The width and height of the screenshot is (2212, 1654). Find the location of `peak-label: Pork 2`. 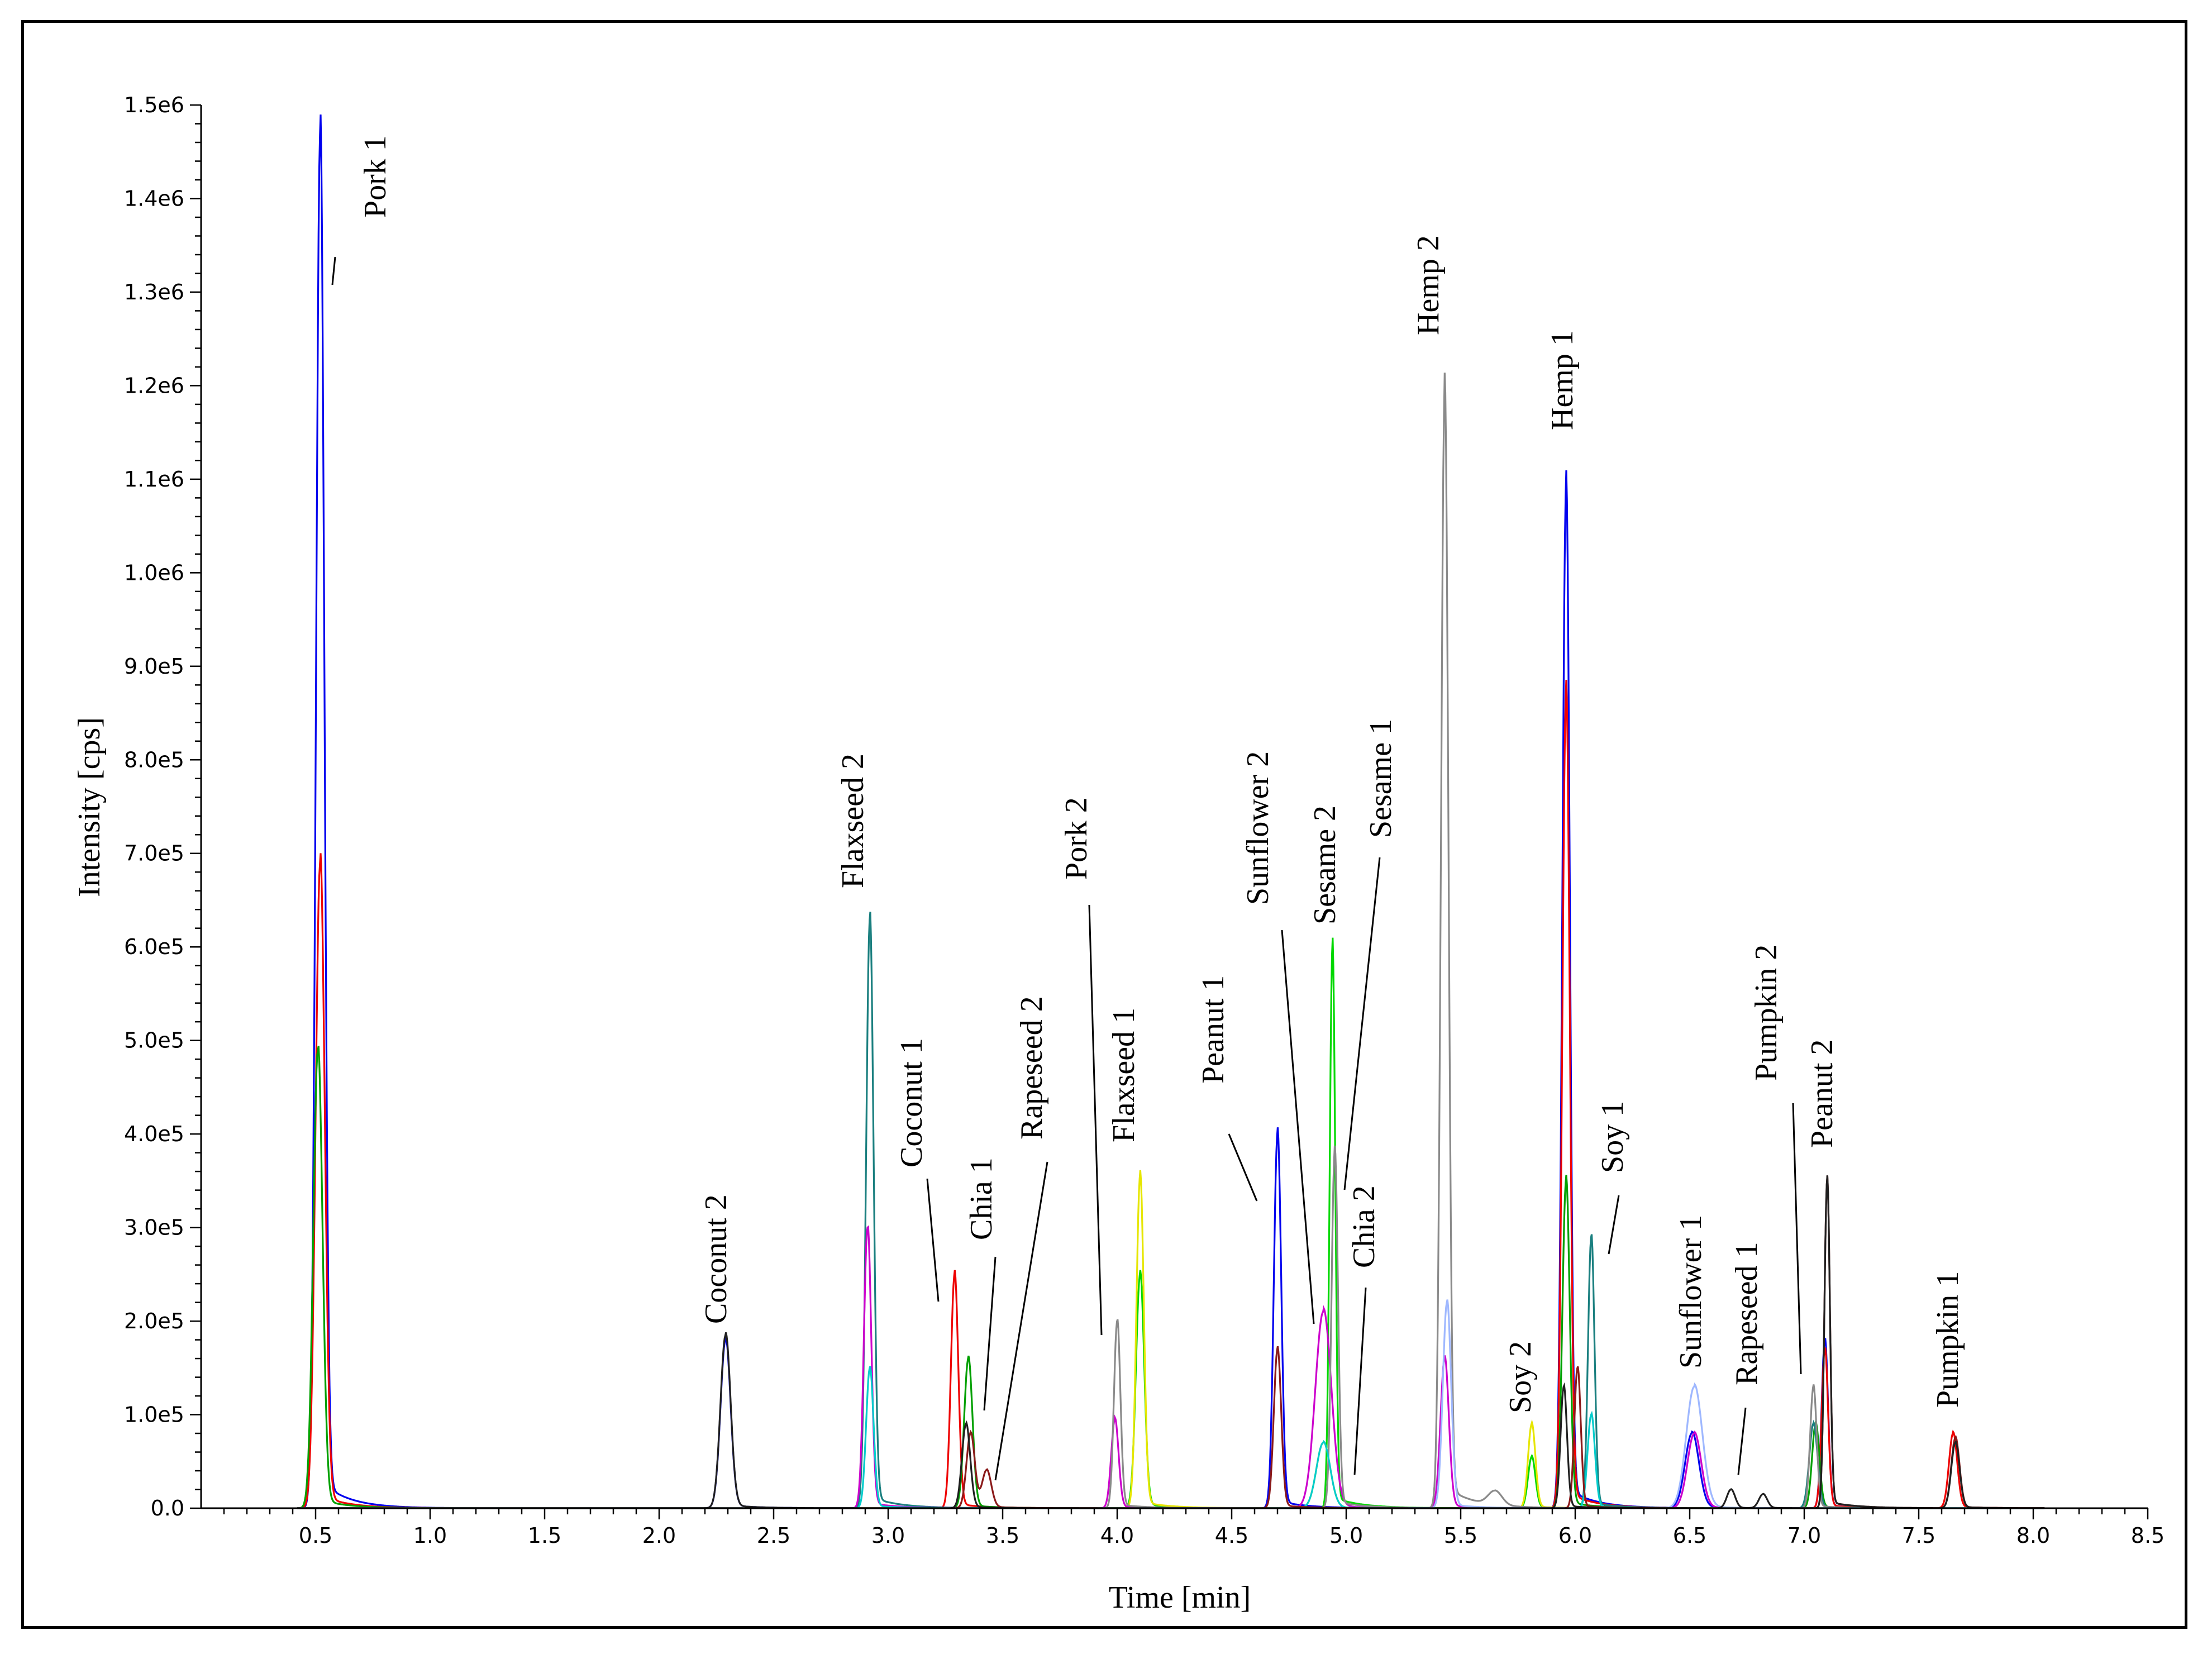

peak-label: Pork 2 is located at coordinates (1077, 838).